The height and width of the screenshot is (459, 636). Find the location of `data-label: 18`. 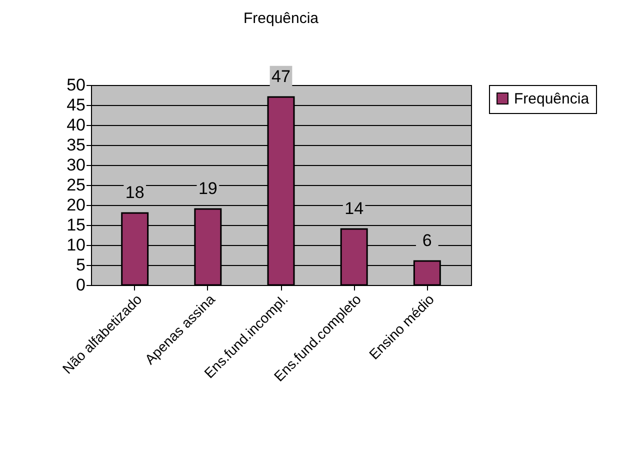

data-label: 18 is located at coordinates (134, 192).